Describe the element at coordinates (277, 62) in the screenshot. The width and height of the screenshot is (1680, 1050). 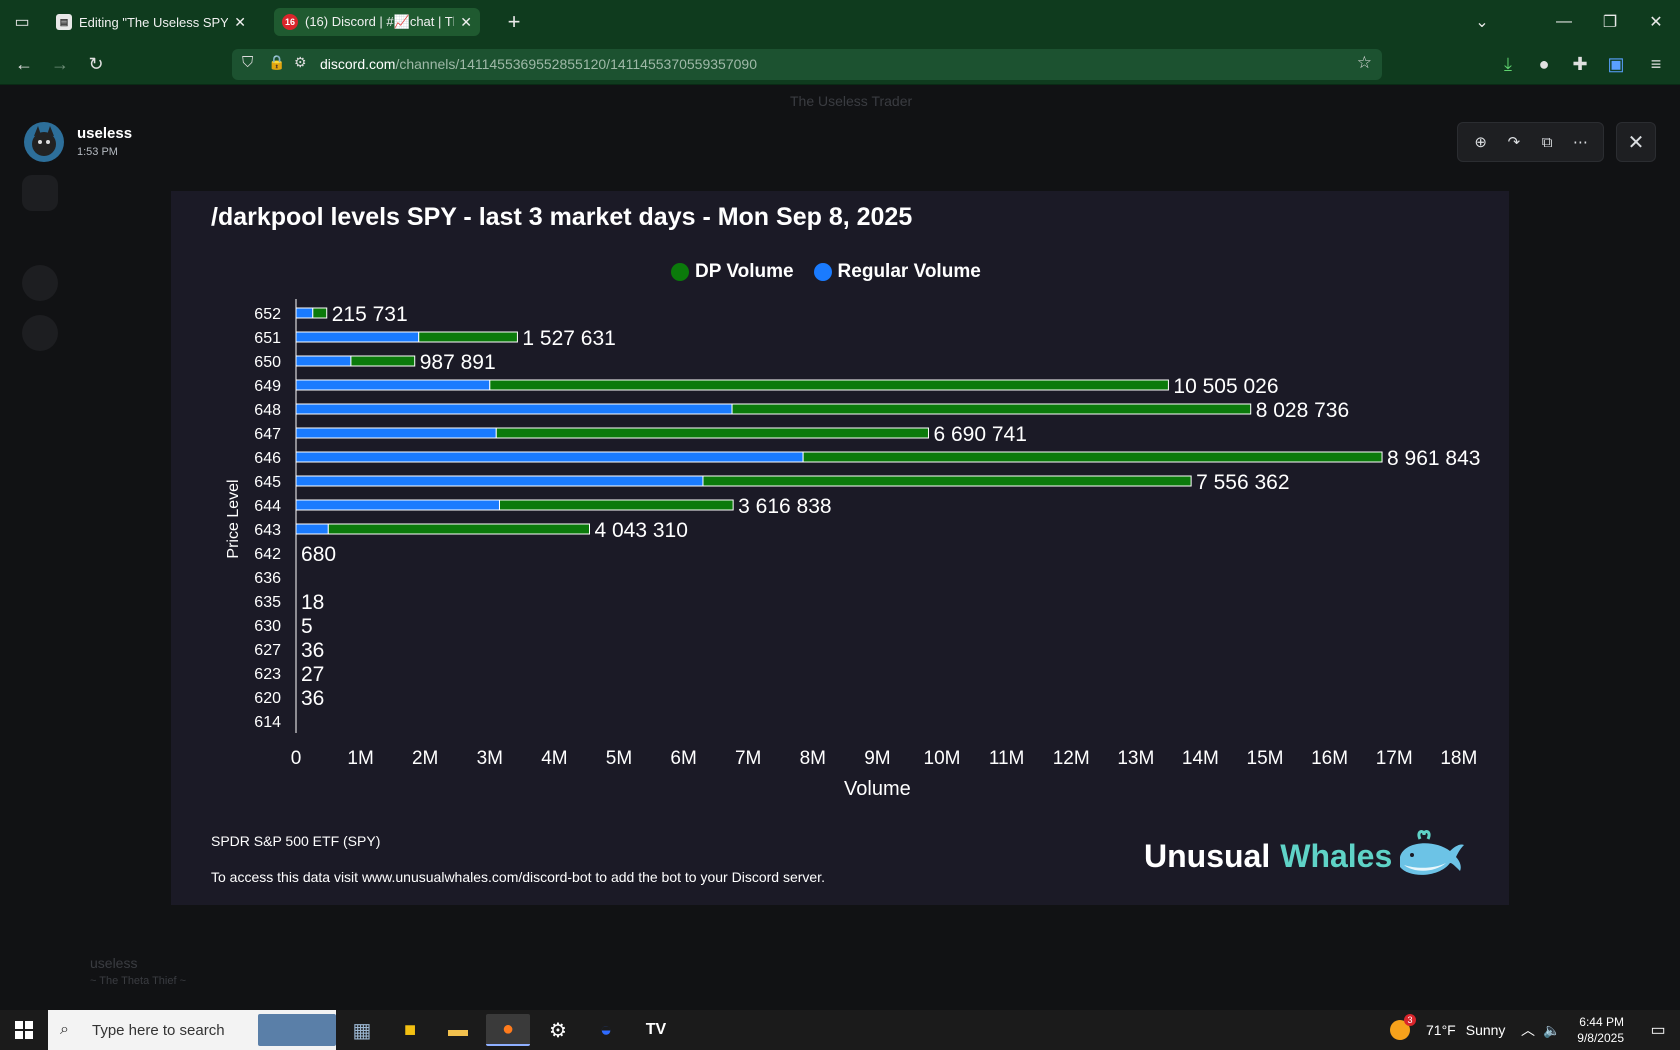
I see `lock-icon: 🔒` at that location.